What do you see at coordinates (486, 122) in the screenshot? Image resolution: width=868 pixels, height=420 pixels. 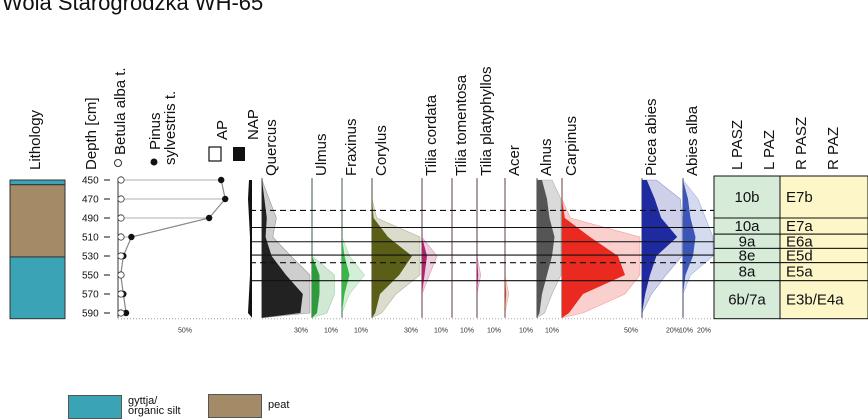 I see `taxon-header-tilia-platyphyllos: Tilia platyphyllos` at bounding box center [486, 122].